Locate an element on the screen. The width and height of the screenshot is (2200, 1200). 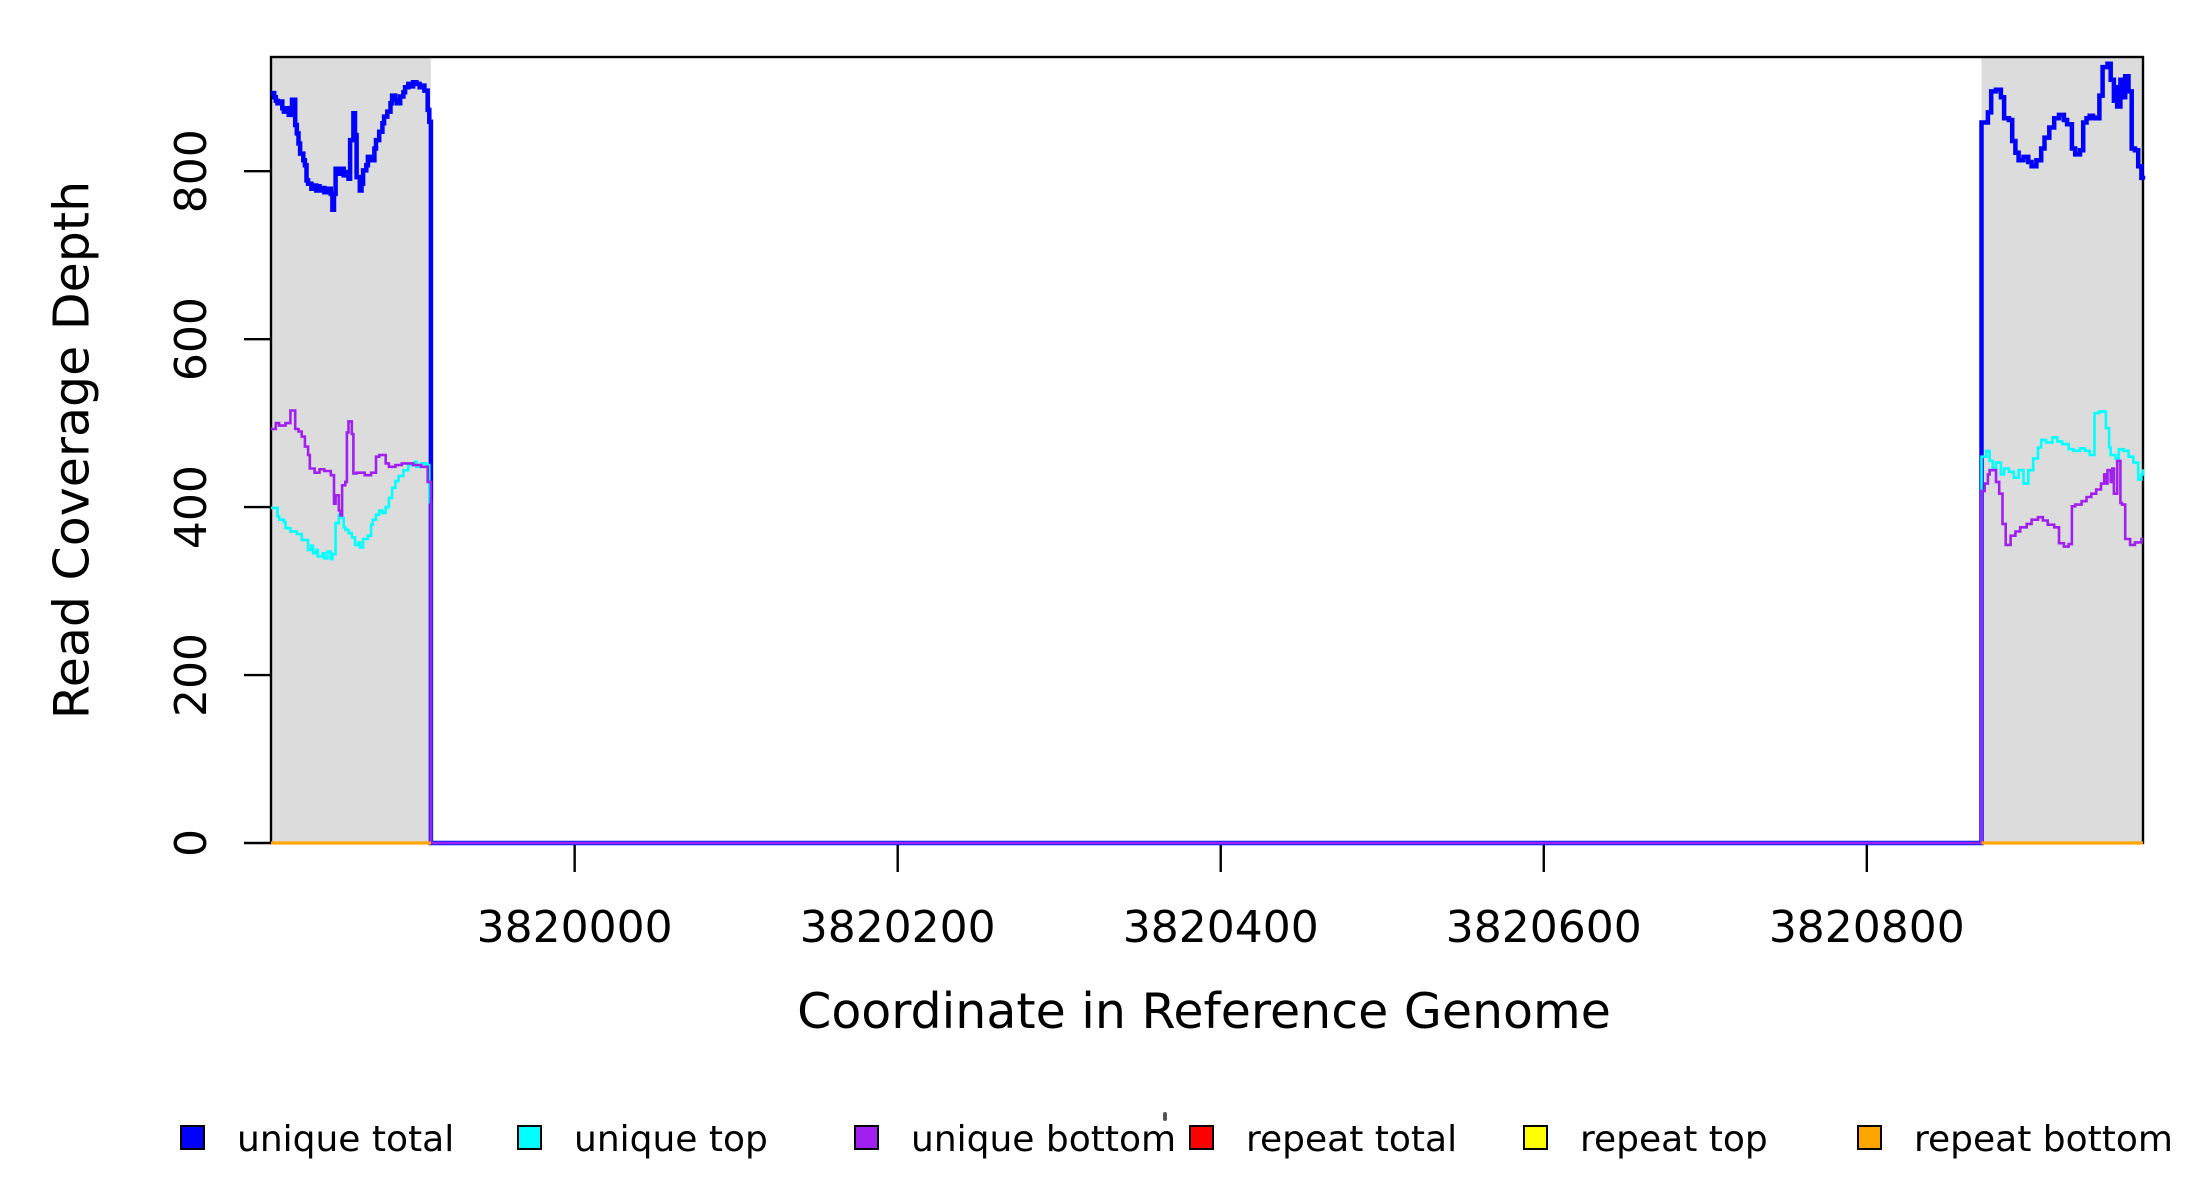
repeat-region-right is located at coordinates (2062, 450).